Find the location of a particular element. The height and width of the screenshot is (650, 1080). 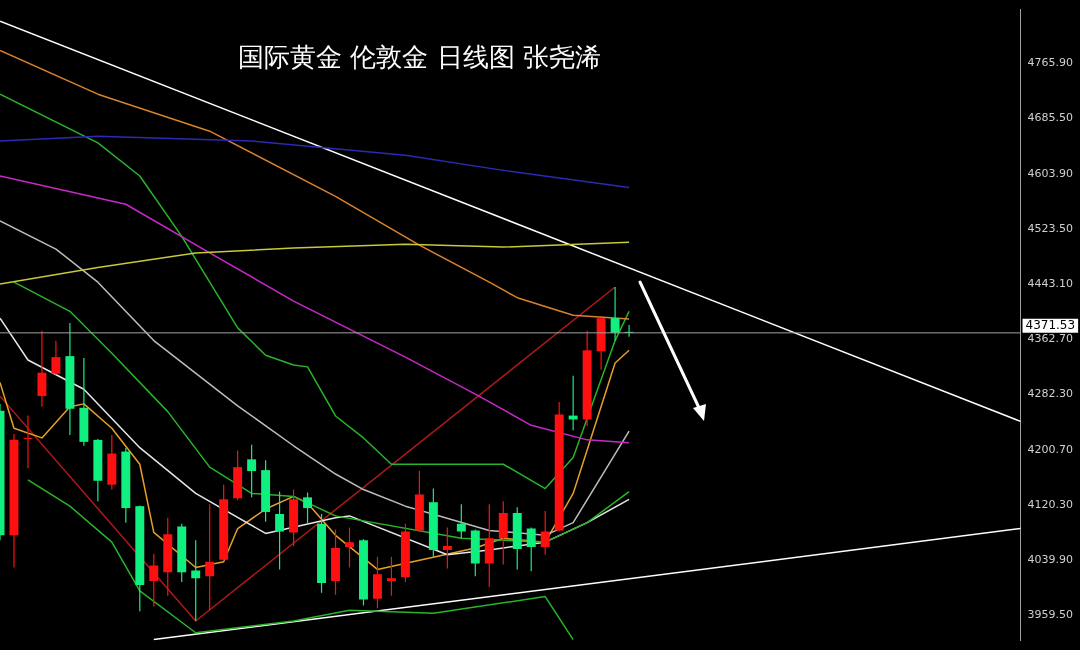

y-tick-label: 4603.90 is located at coordinates (1050, 173).